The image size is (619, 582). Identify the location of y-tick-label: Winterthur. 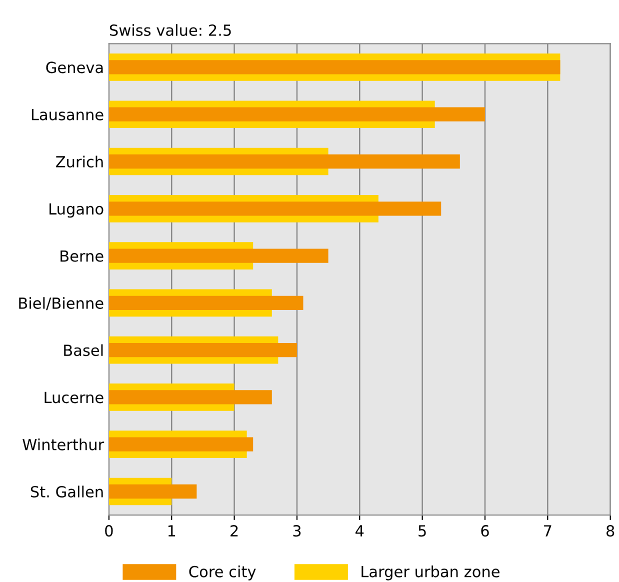
(63, 444).